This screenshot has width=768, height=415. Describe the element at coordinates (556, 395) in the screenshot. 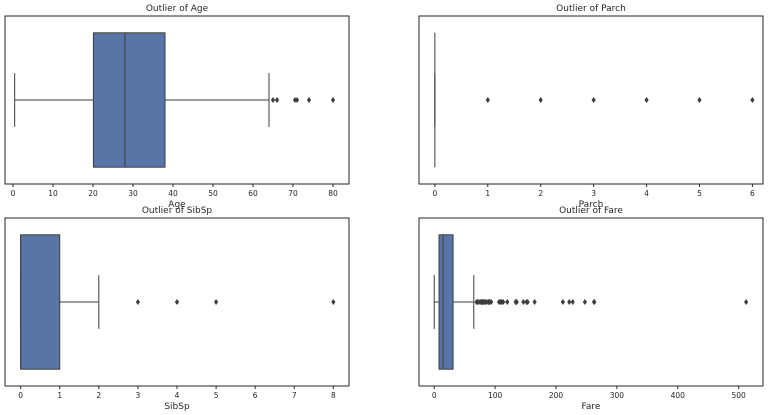

I see `tick-label-fare-2: 200` at that location.